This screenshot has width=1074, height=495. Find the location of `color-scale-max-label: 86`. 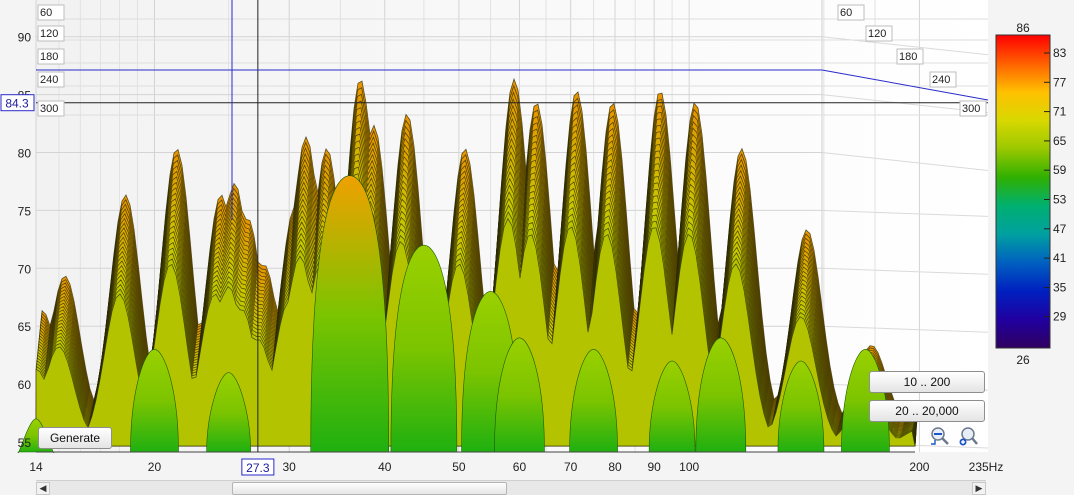

color-scale-max-label: 86 is located at coordinates (1023, 28).